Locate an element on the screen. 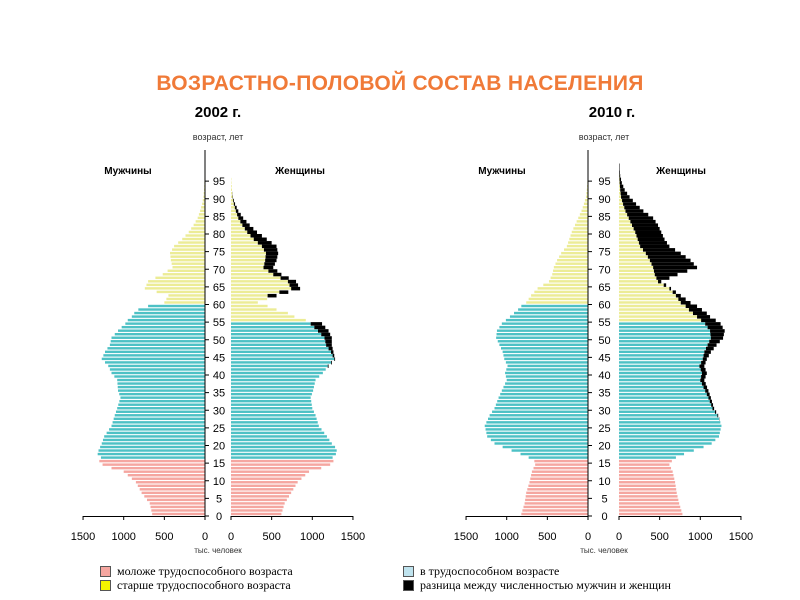 This screenshot has width=800, height=600. legend-working: в трудоспособном возрасте is located at coordinates (481, 571).